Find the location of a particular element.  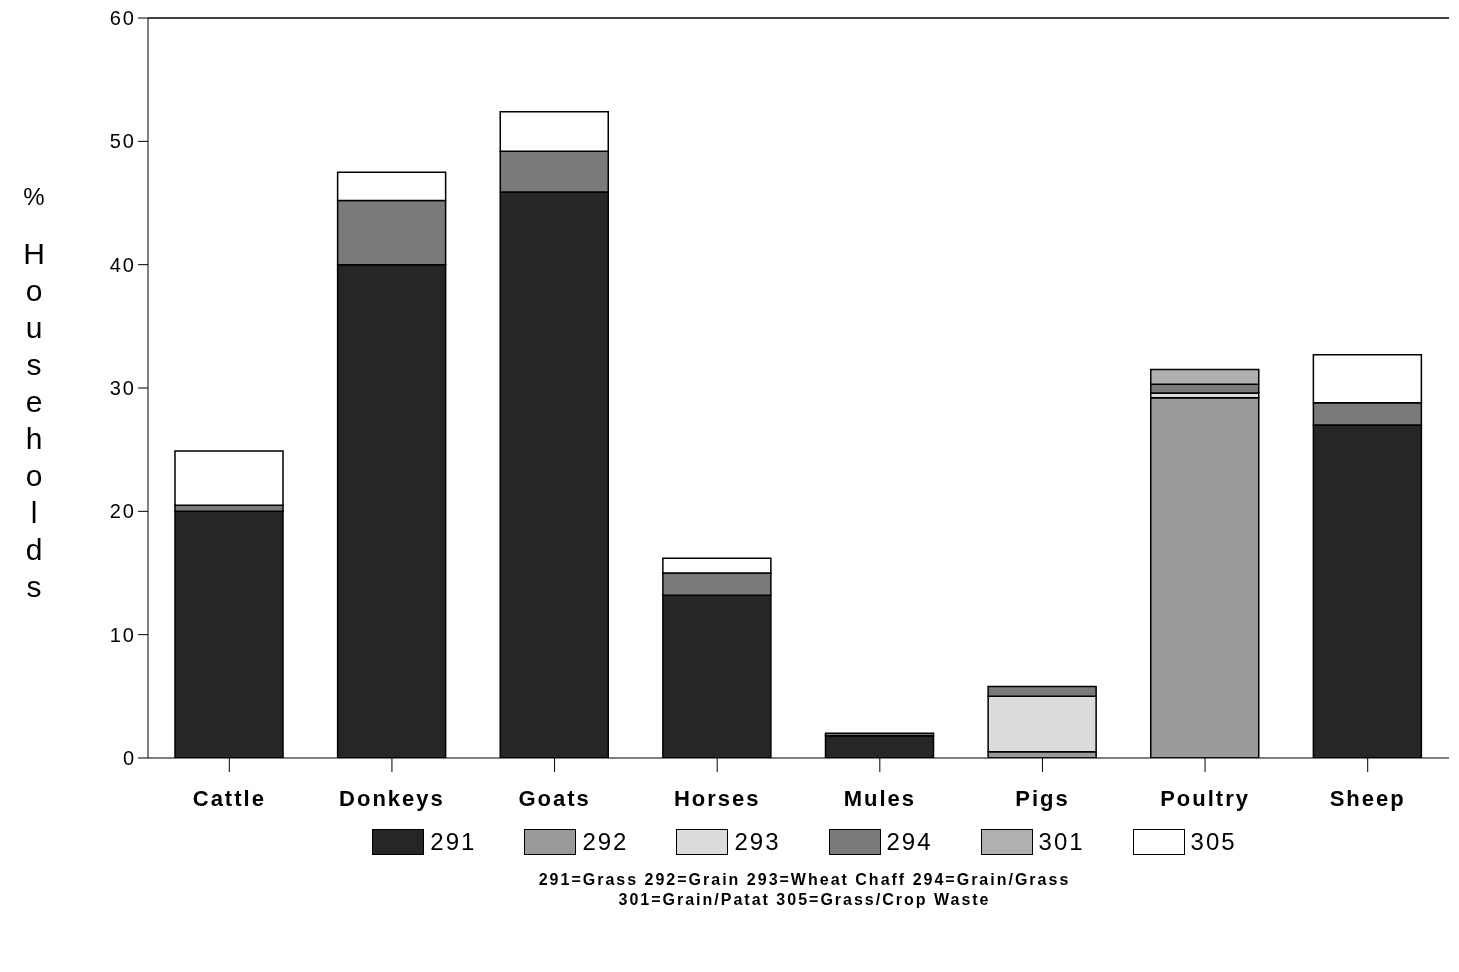

legend-label: 301 is located at coordinates (1061, 842).